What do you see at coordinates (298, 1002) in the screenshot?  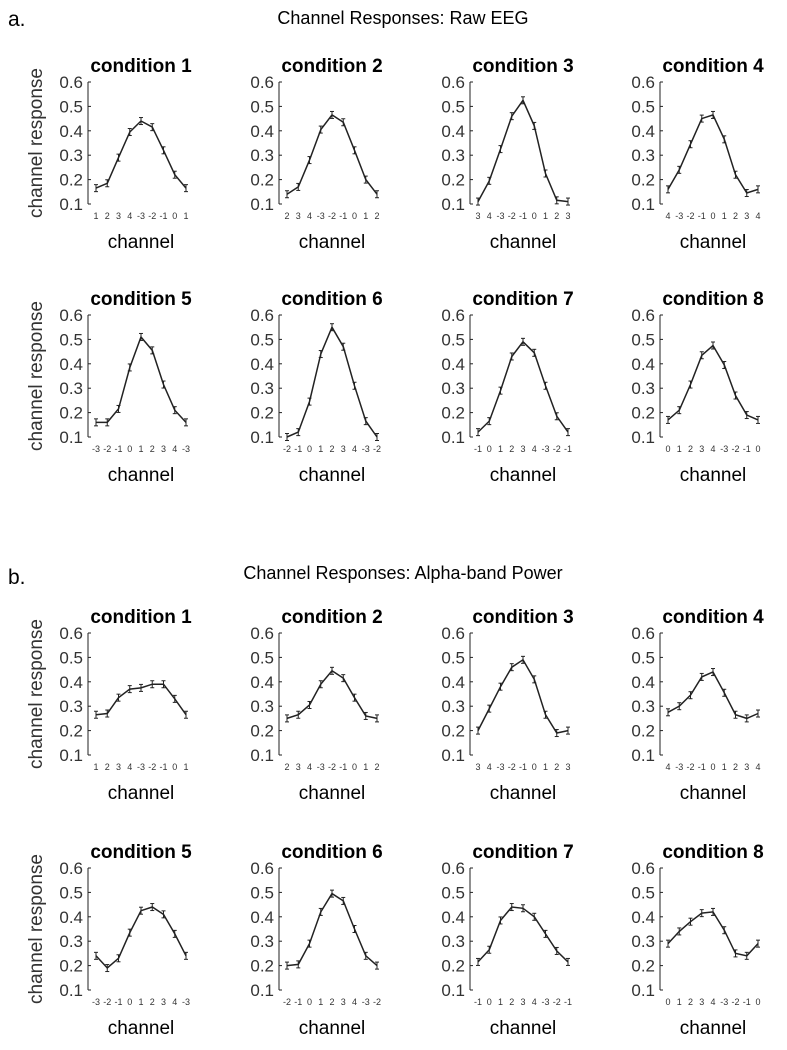 I see `p1-c6-xtick-label: -1` at bounding box center [298, 1002].